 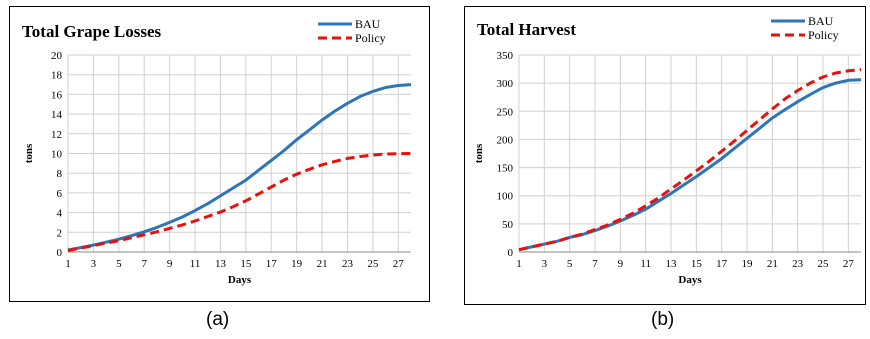 What do you see at coordinates (505, 56) in the screenshot?
I see `chart-b-y-tick-label: 350` at bounding box center [505, 56].